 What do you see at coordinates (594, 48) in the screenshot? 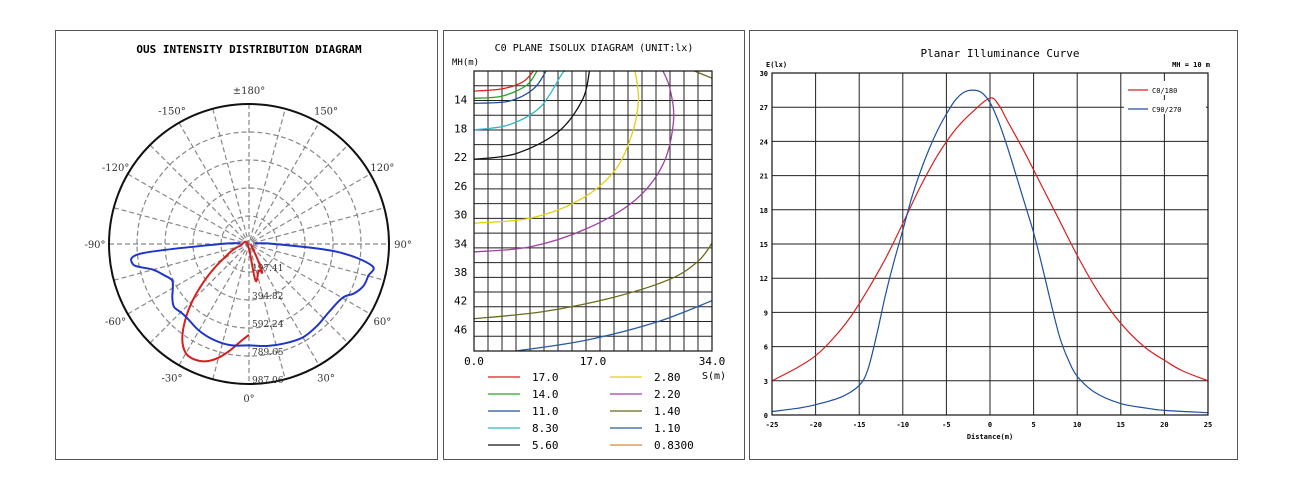
I see `isolux-title: C0 PLANE ISOLUX DIAGRAM (UNIT:lx)` at bounding box center [594, 48].